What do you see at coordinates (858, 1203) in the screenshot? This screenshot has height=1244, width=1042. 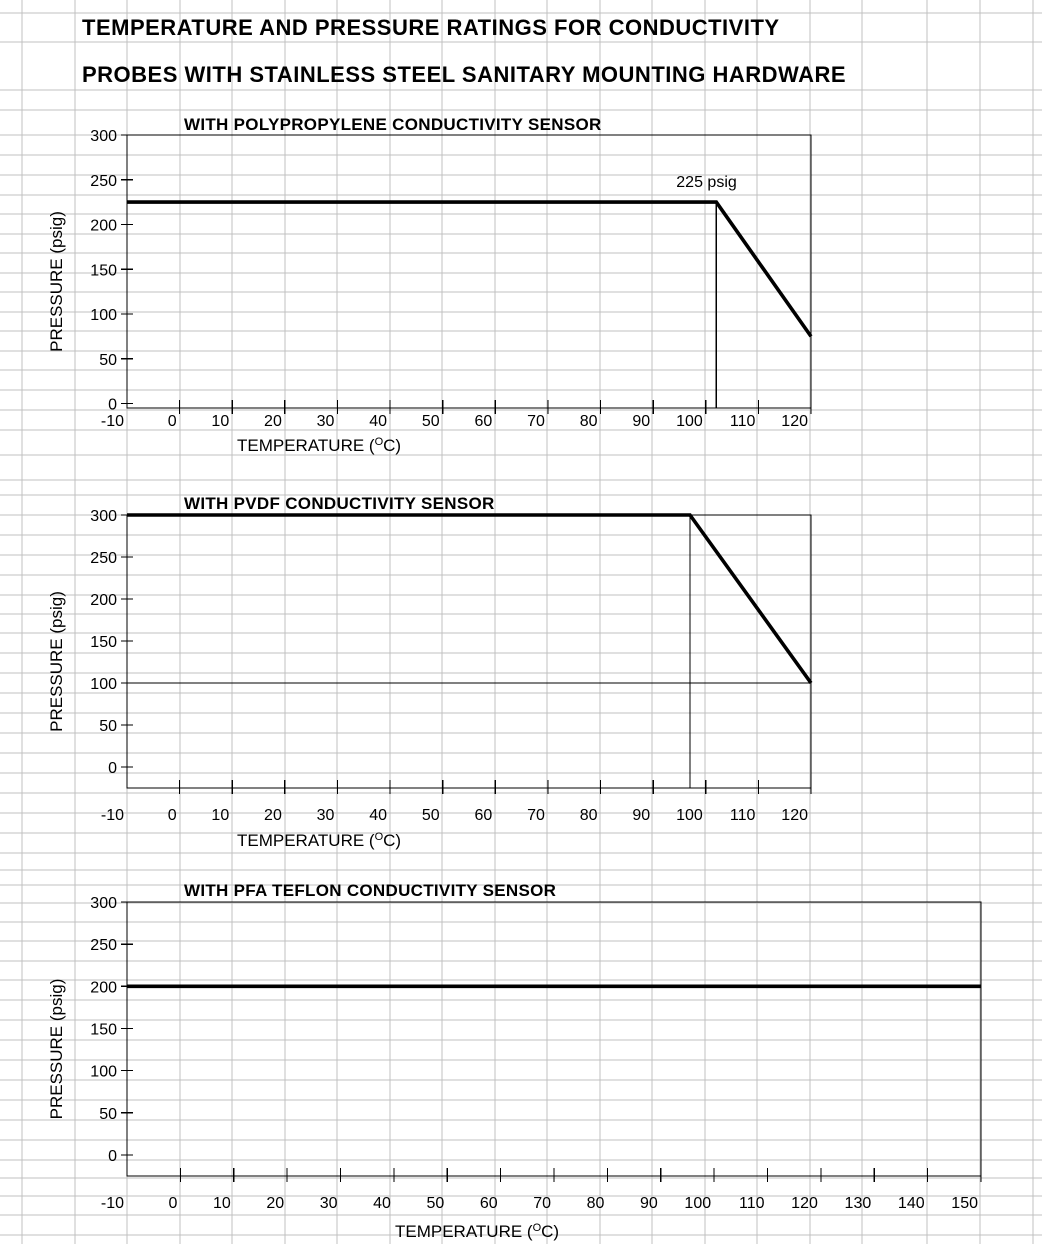 I see `x-tick-label: 130` at bounding box center [858, 1203].